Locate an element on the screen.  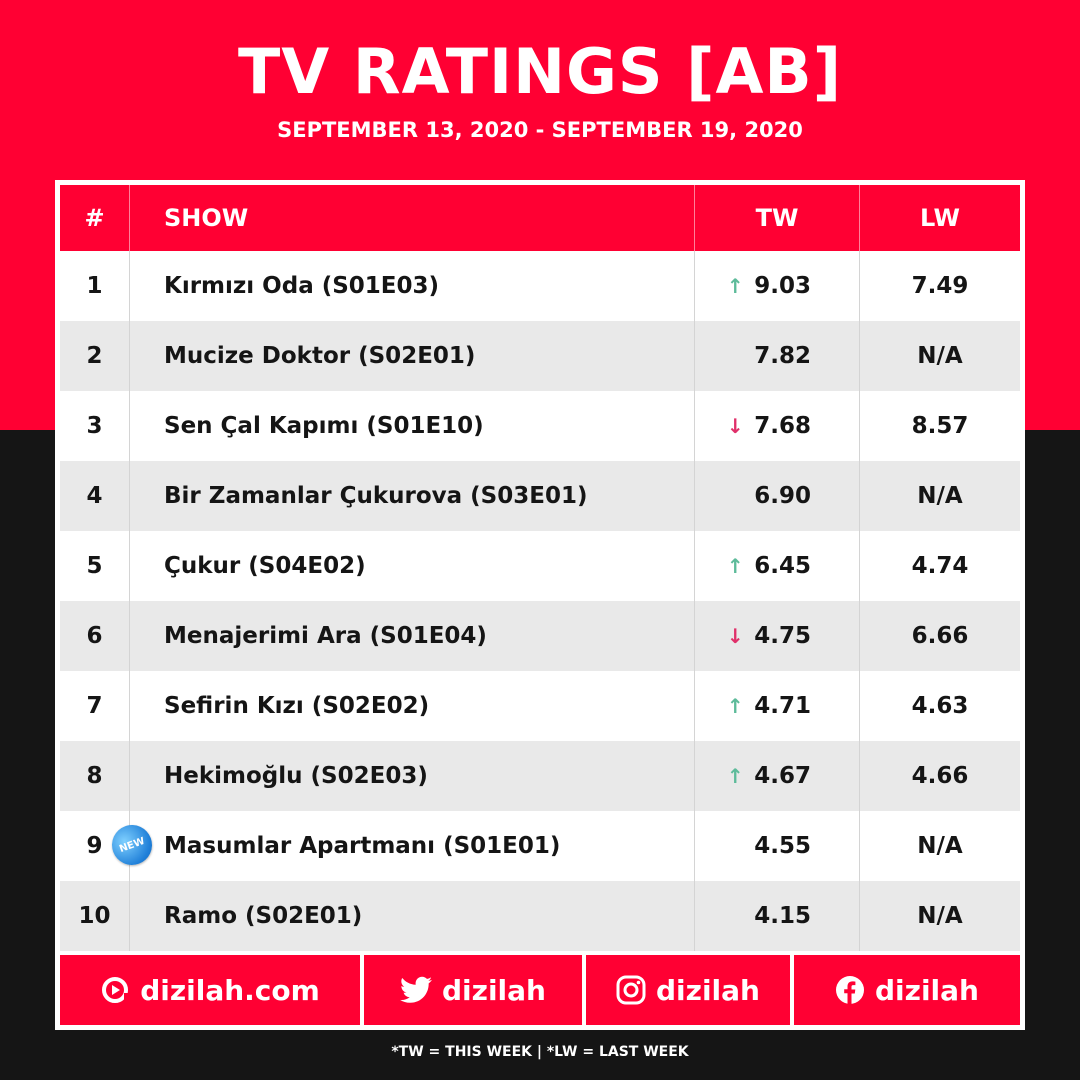
this-week-cell: ↑ 4.67 is located at coordinates (777, 776).